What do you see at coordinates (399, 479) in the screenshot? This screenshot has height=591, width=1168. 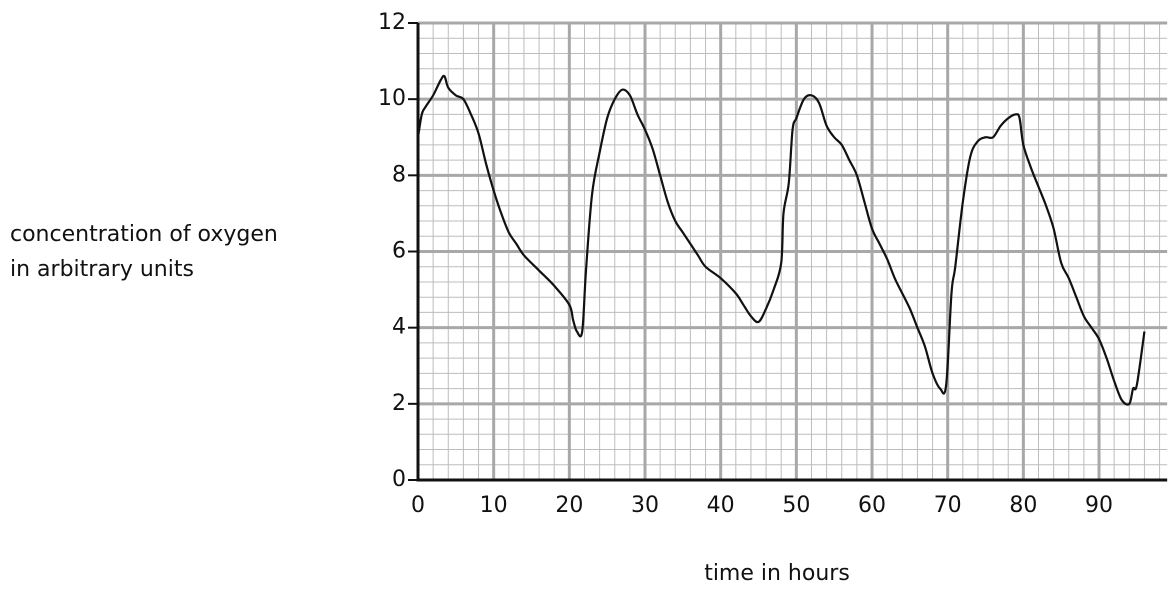 I see `y-tick-label: 0` at bounding box center [399, 479].